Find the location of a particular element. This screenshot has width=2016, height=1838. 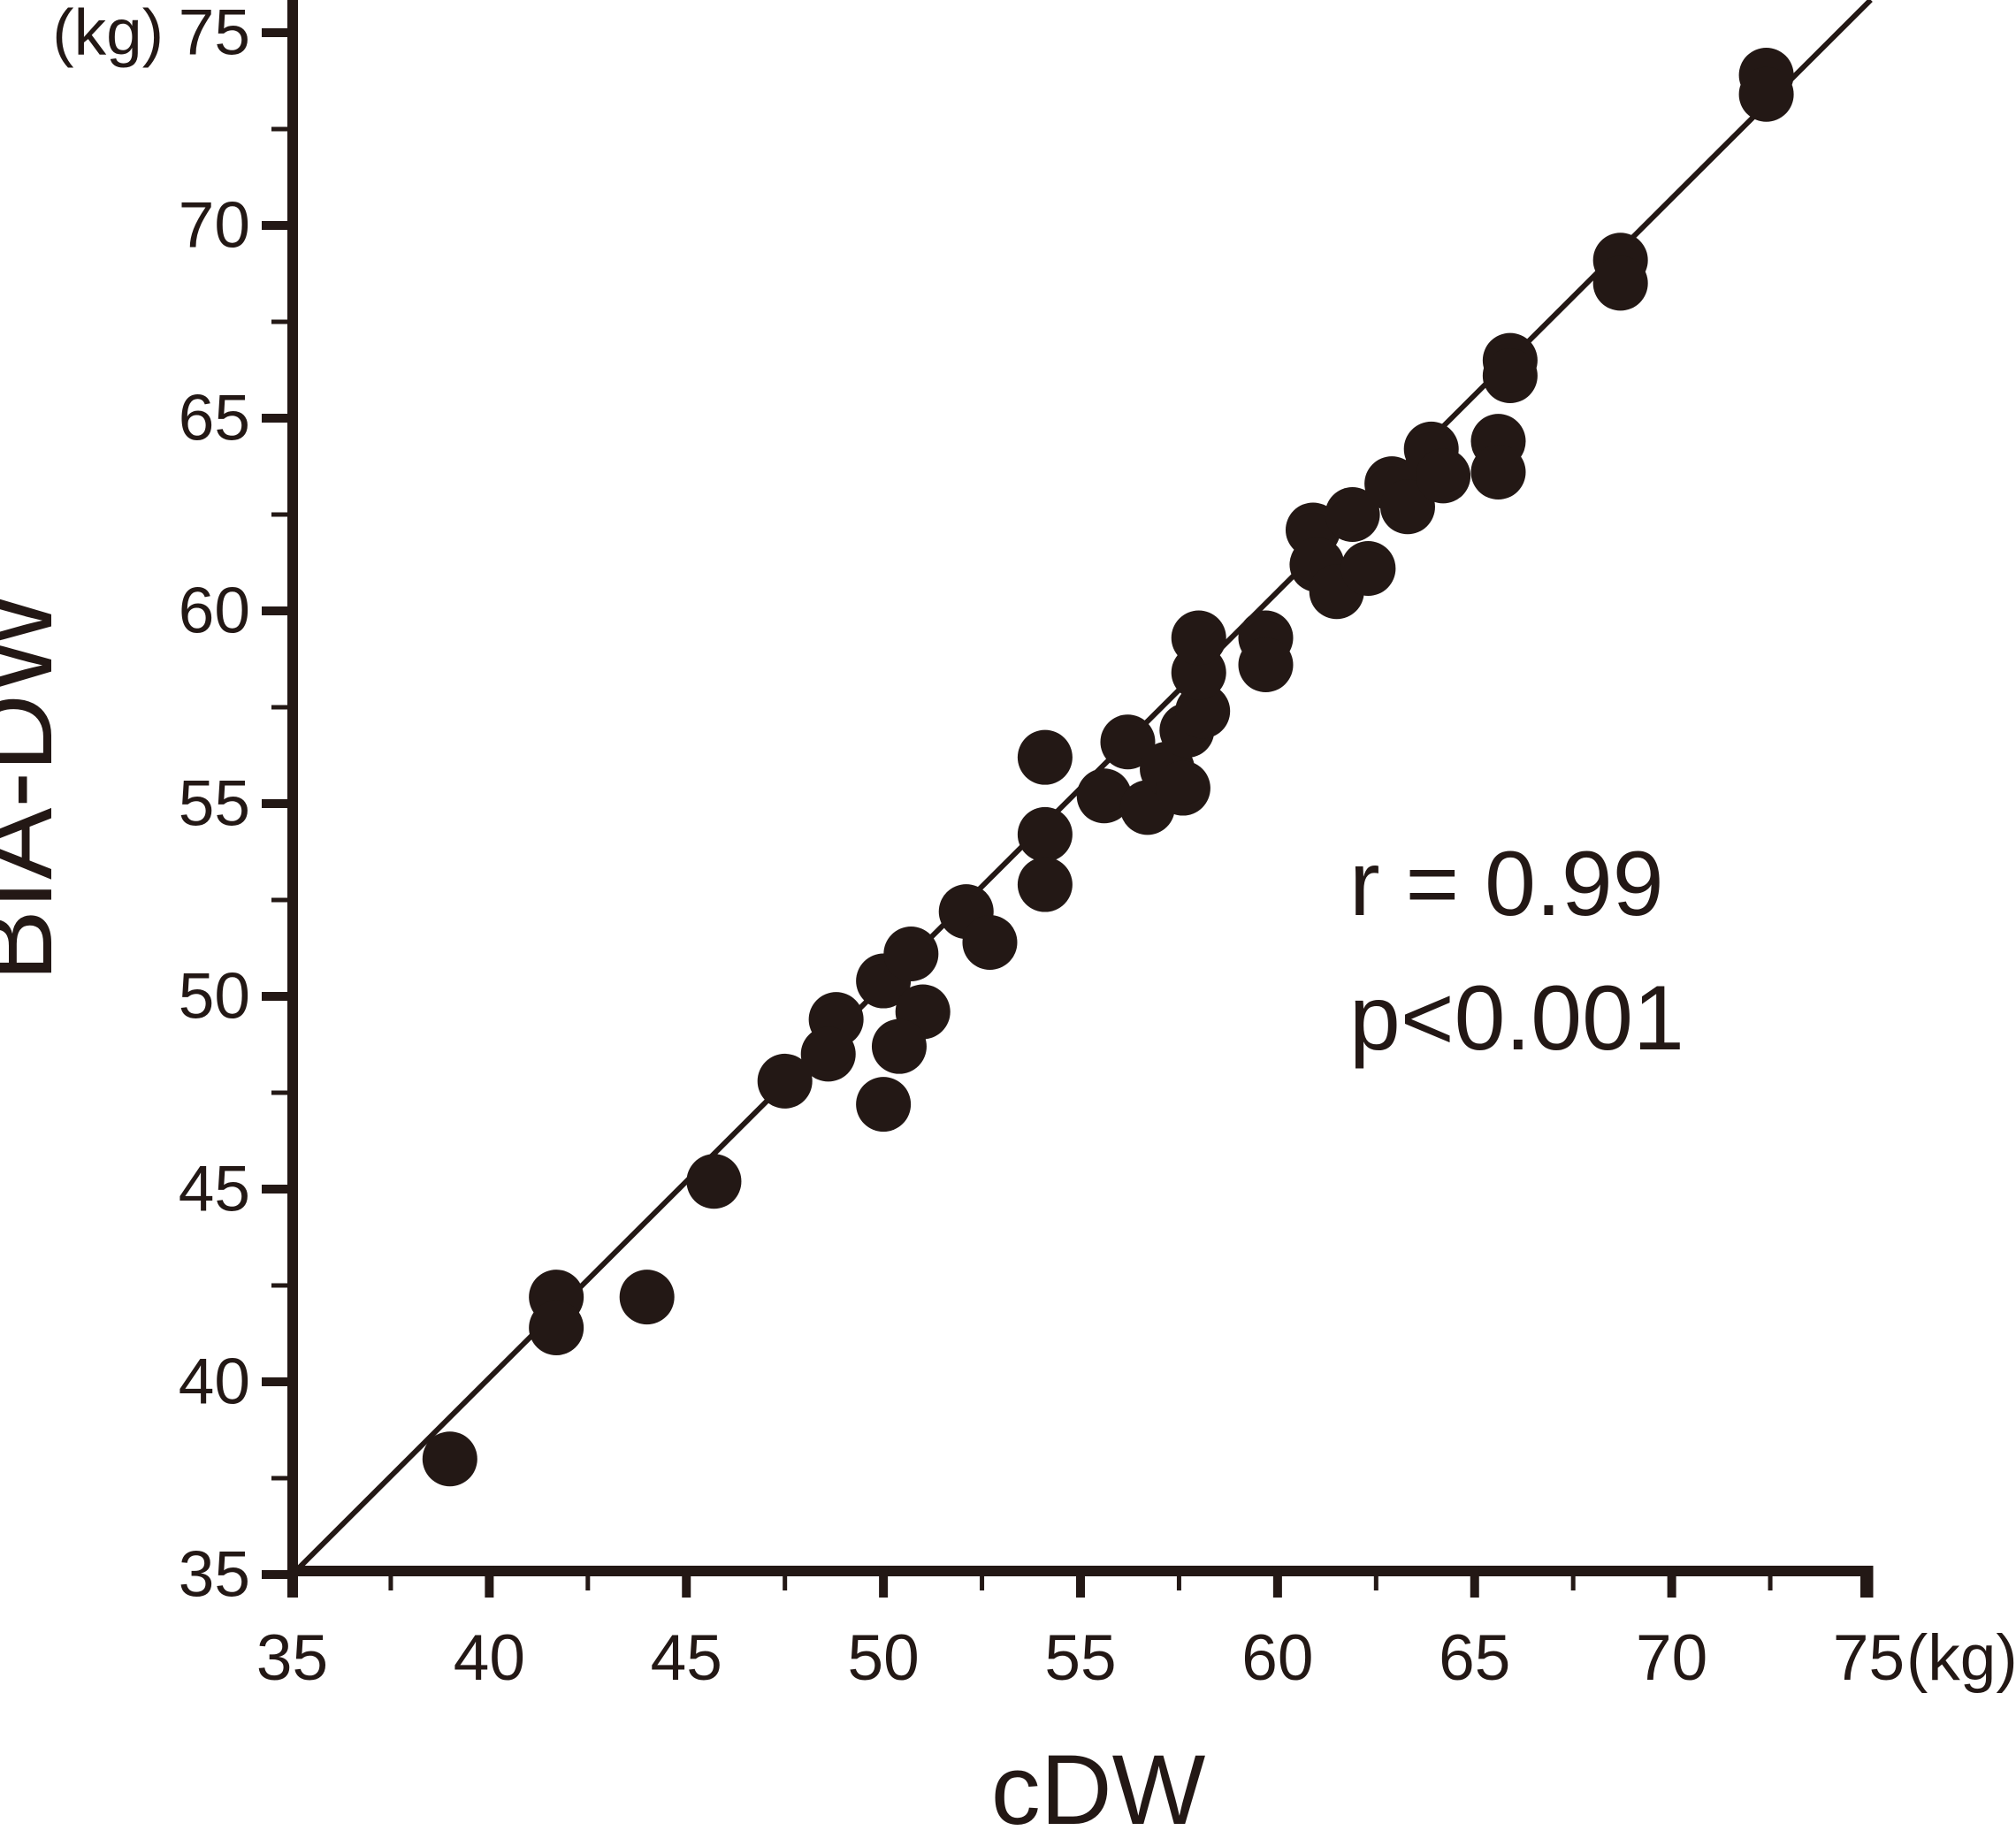

x-tick-label: 35 is located at coordinates (292, 1658).